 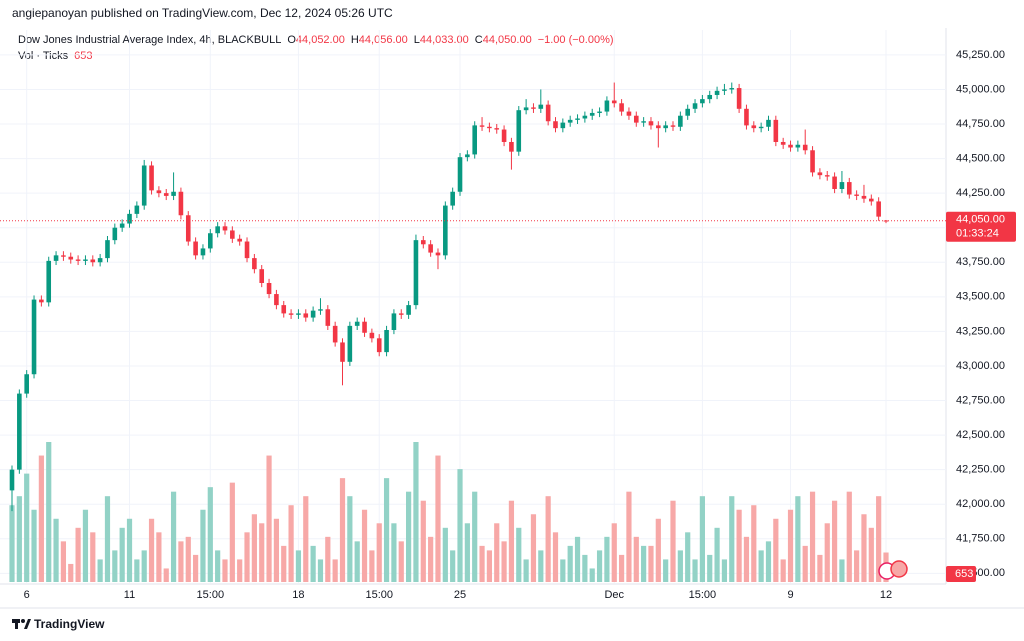 I want to click on legend-change: −1.00 (−0.00%), so click(x=576, y=40).